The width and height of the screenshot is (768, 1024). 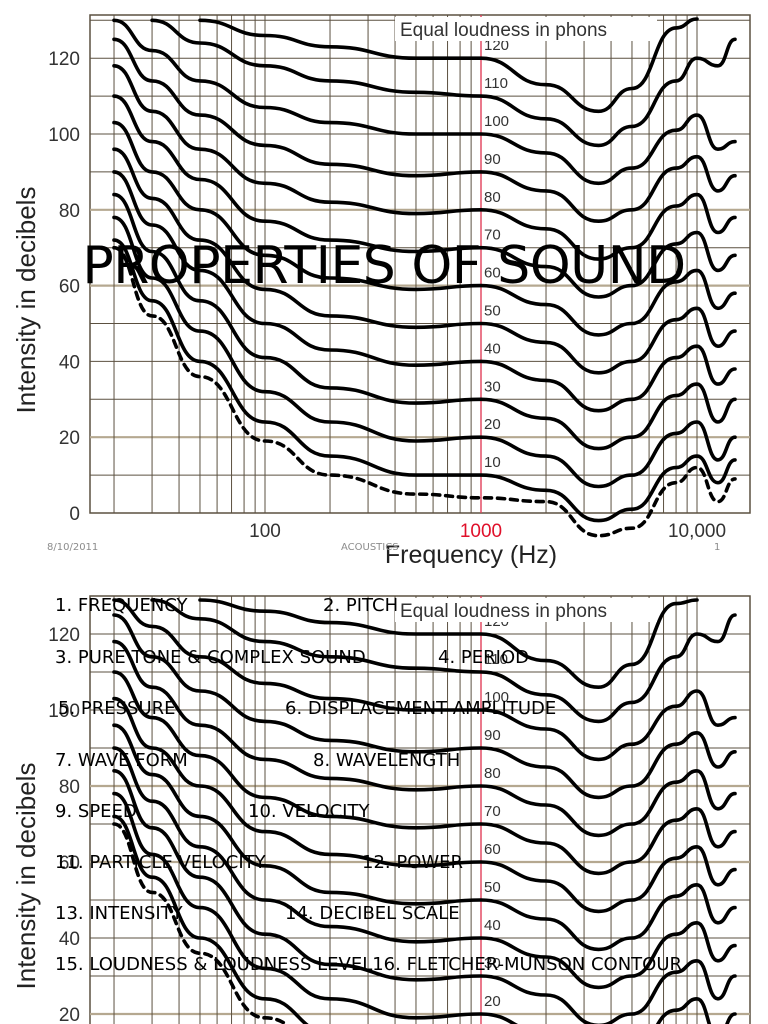 What do you see at coordinates (471, 555) in the screenshot?
I see `svg-text: Frequency (Hz)` at bounding box center [471, 555].